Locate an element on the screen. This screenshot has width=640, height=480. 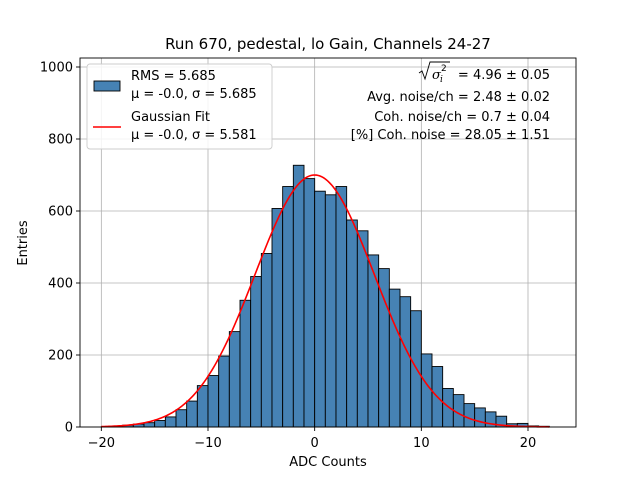
coh-noise-label: Coh. noise/ch = 0.7 ± 0.04 is located at coordinates (462, 117).